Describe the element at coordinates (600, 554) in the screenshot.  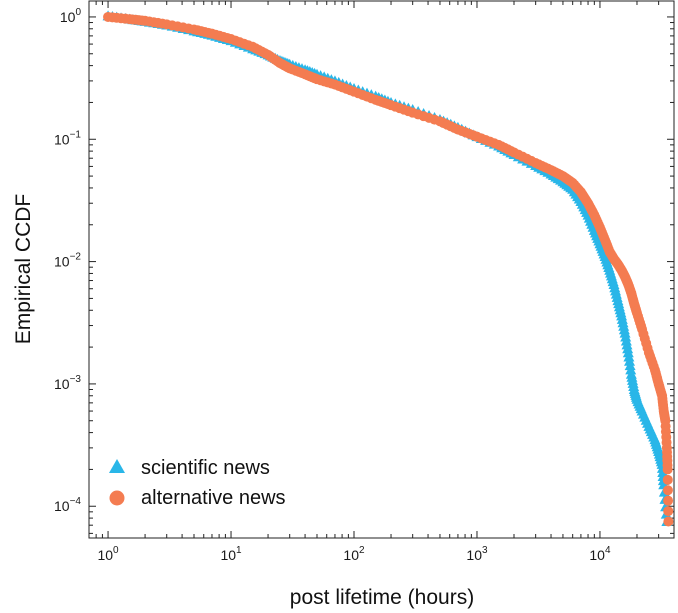
I see `x-tick-label: 10⁴` at that location.